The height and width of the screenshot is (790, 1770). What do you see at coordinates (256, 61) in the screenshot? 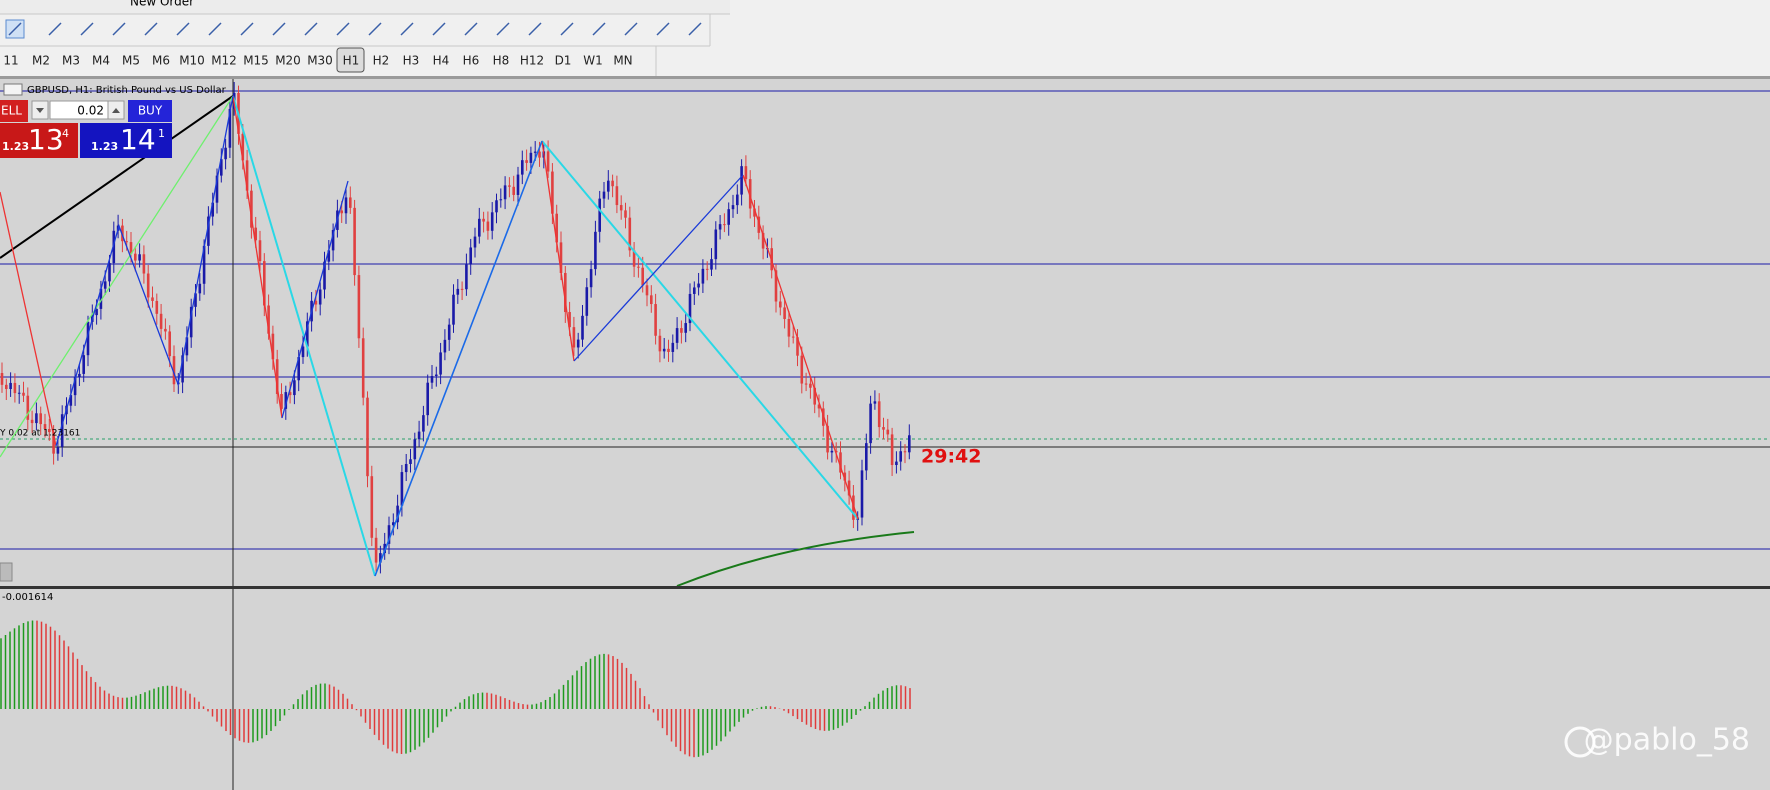
I see `timeframe-button: M15` at bounding box center [256, 61].